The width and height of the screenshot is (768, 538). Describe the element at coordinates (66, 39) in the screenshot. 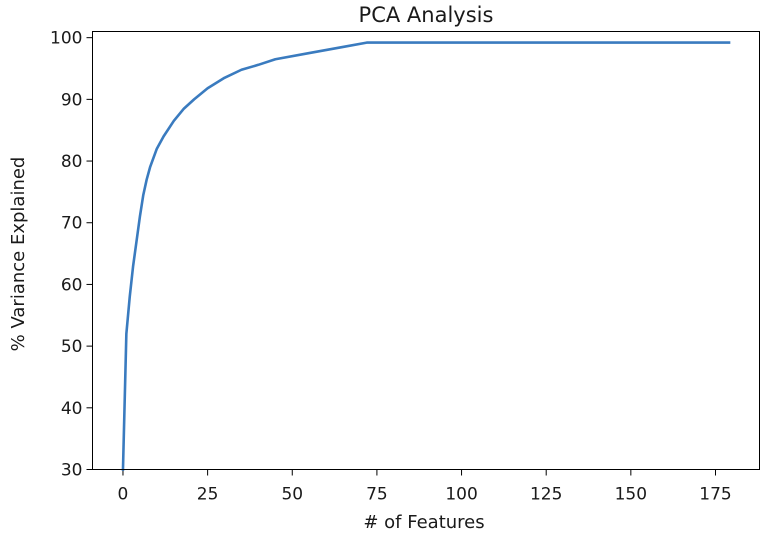

I see `y-tick-label: 100` at that location.